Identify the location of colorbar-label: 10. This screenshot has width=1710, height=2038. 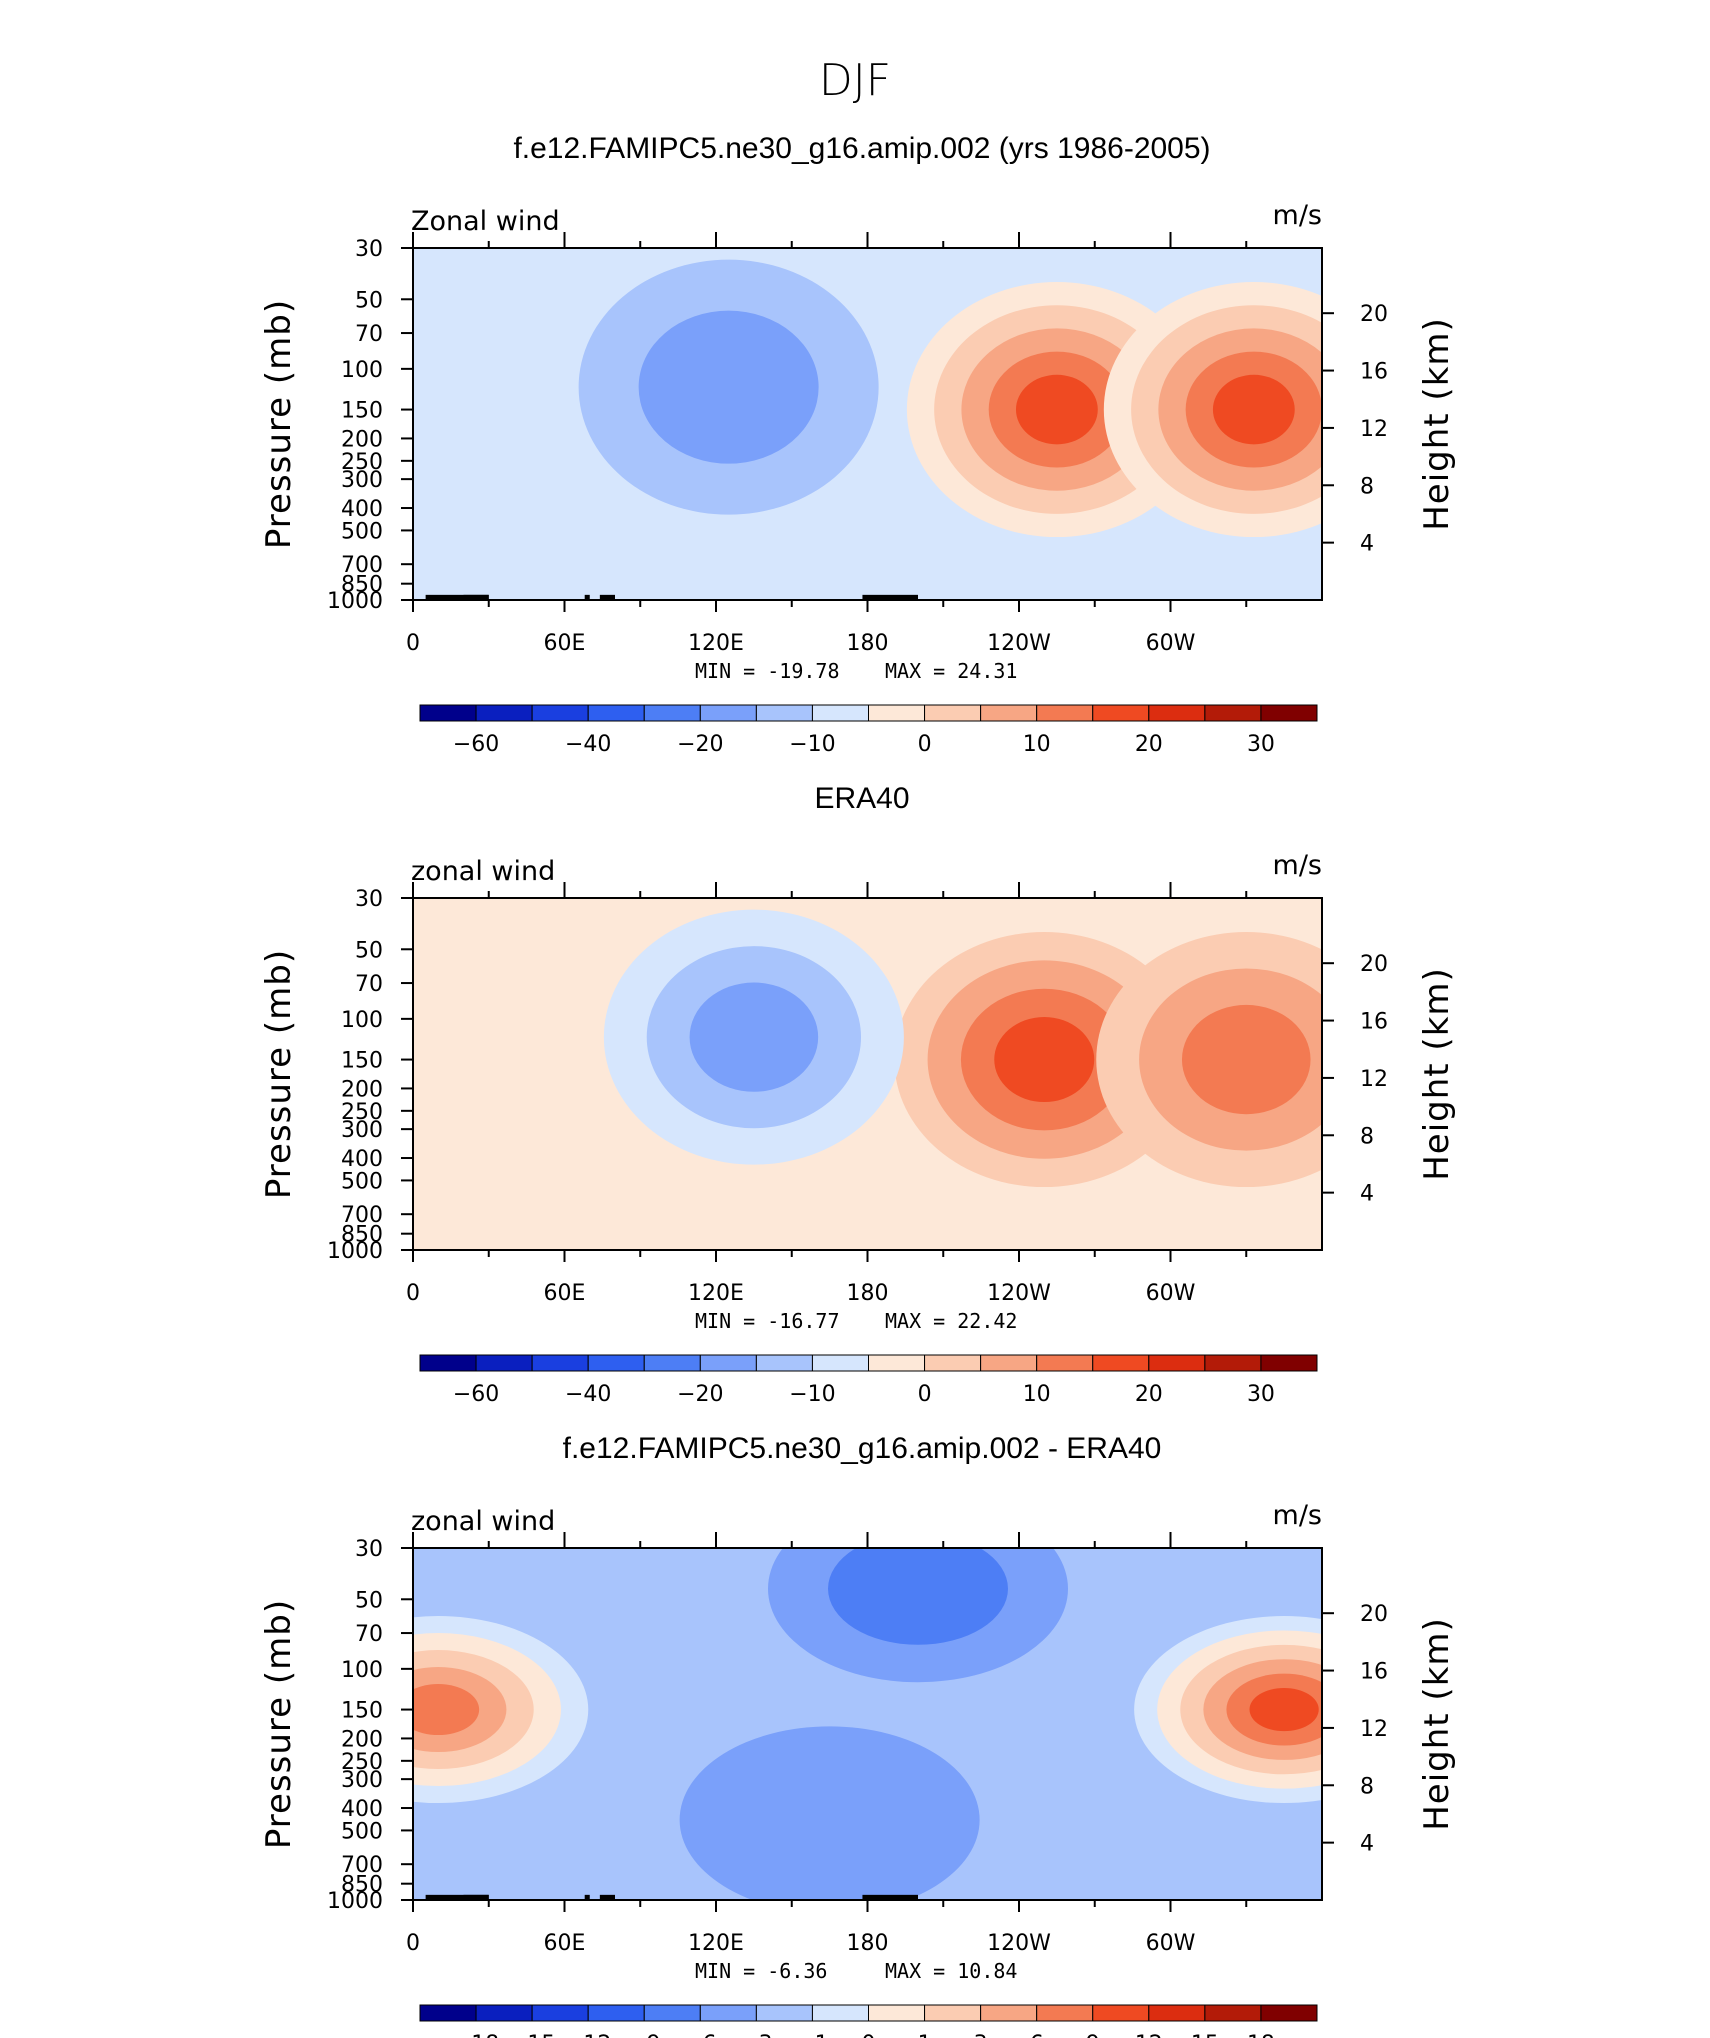
(1037, 744).